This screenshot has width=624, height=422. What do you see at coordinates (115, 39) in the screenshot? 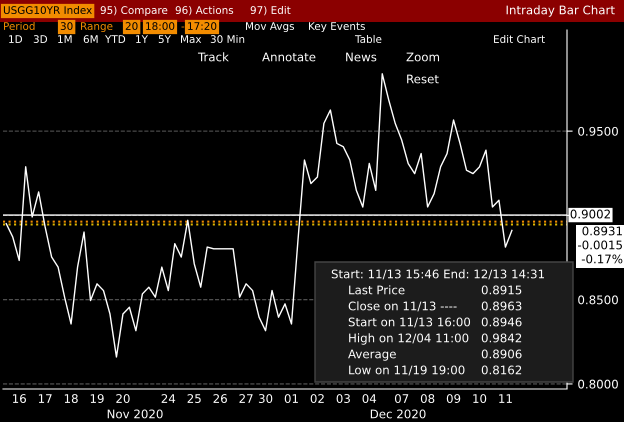
I see `annotation: YTD` at bounding box center [115, 39].